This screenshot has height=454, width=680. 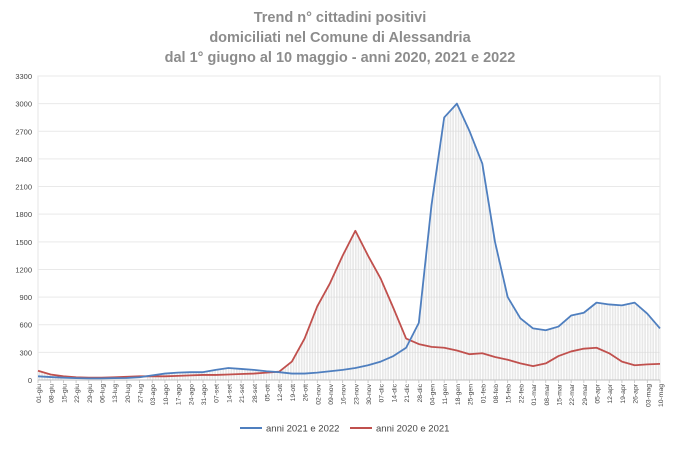 I want to click on x-tick-label: 17-ago, so click(x=179, y=394).